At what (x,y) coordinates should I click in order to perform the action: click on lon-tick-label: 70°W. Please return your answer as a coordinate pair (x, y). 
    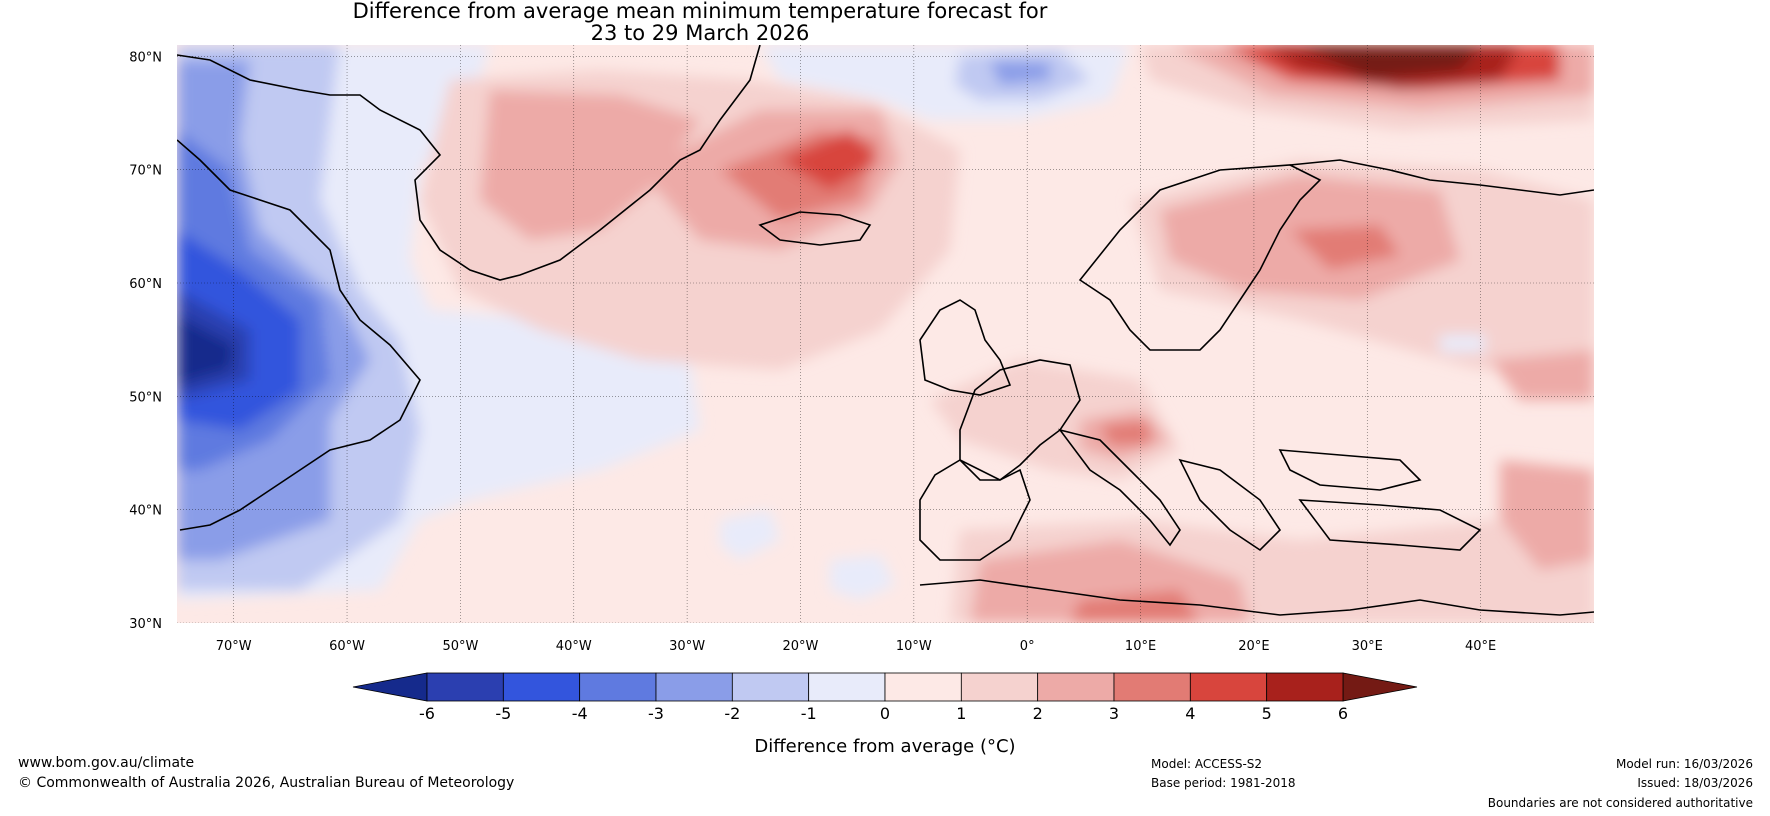
    Looking at the image, I should click on (234, 646).